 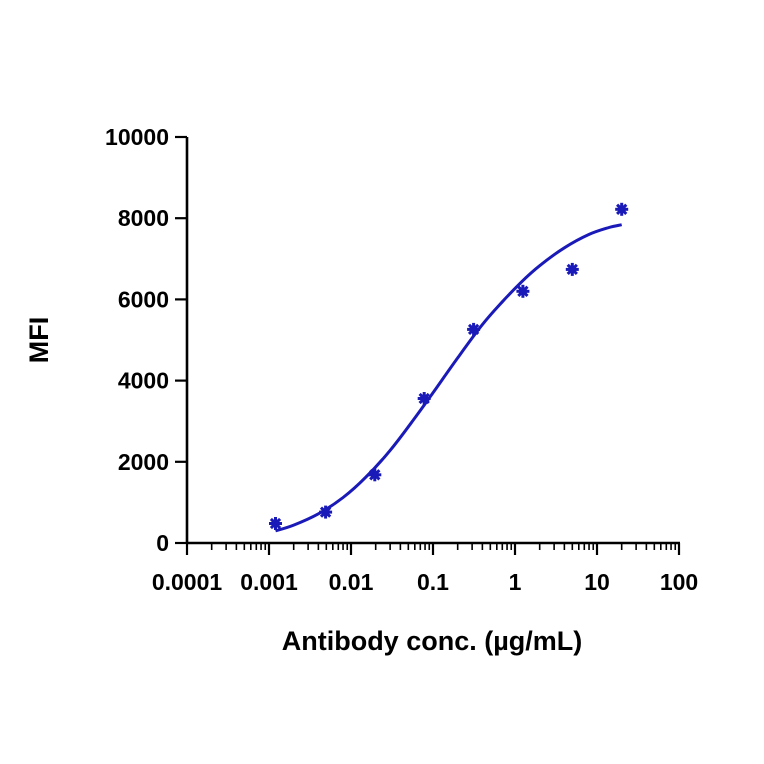 I want to click on x-tick-label: 0.01, so click(x=351, y=582).